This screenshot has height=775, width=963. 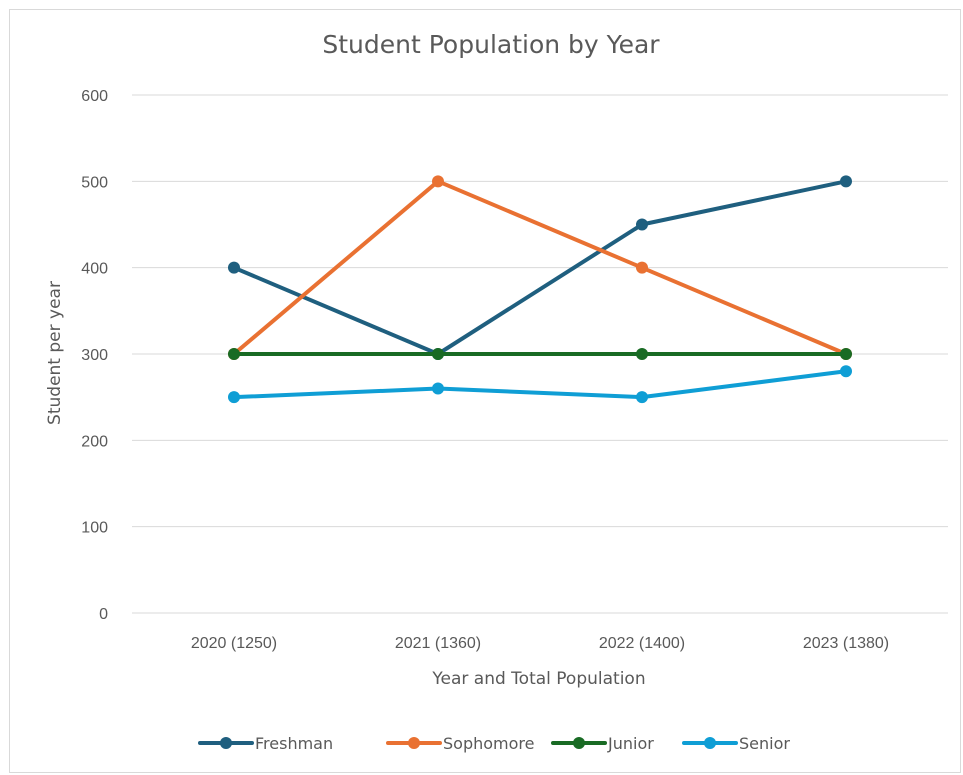 I want to click on legend-label: Sophomore, so click(x=488, y=743).